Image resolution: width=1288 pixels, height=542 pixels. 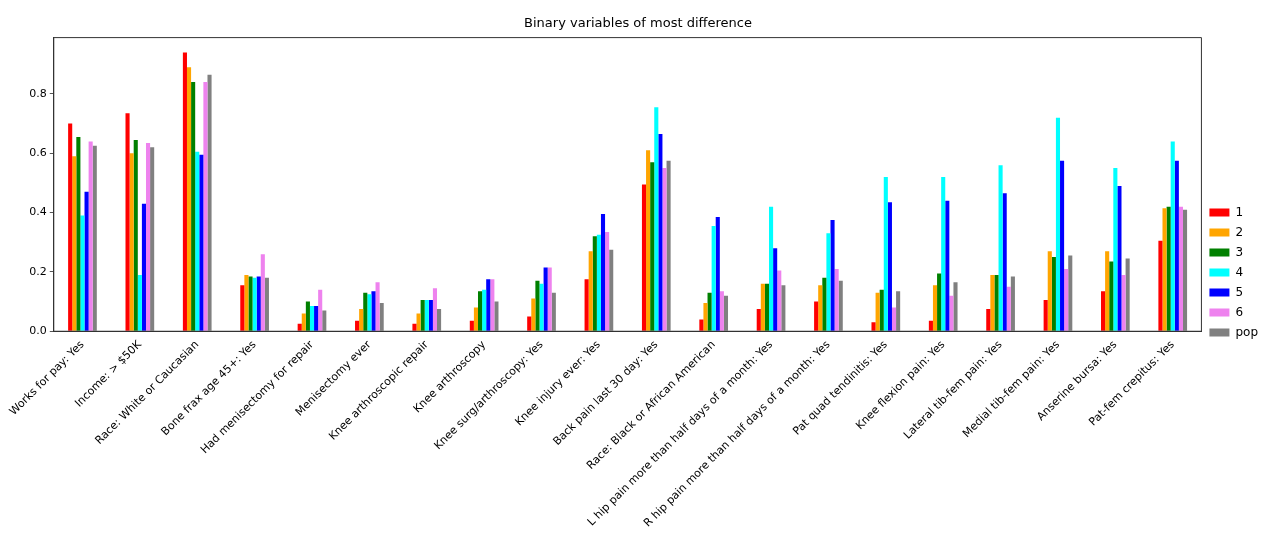 I want to click on legend-label: 1, so click(x=1239, y=211).